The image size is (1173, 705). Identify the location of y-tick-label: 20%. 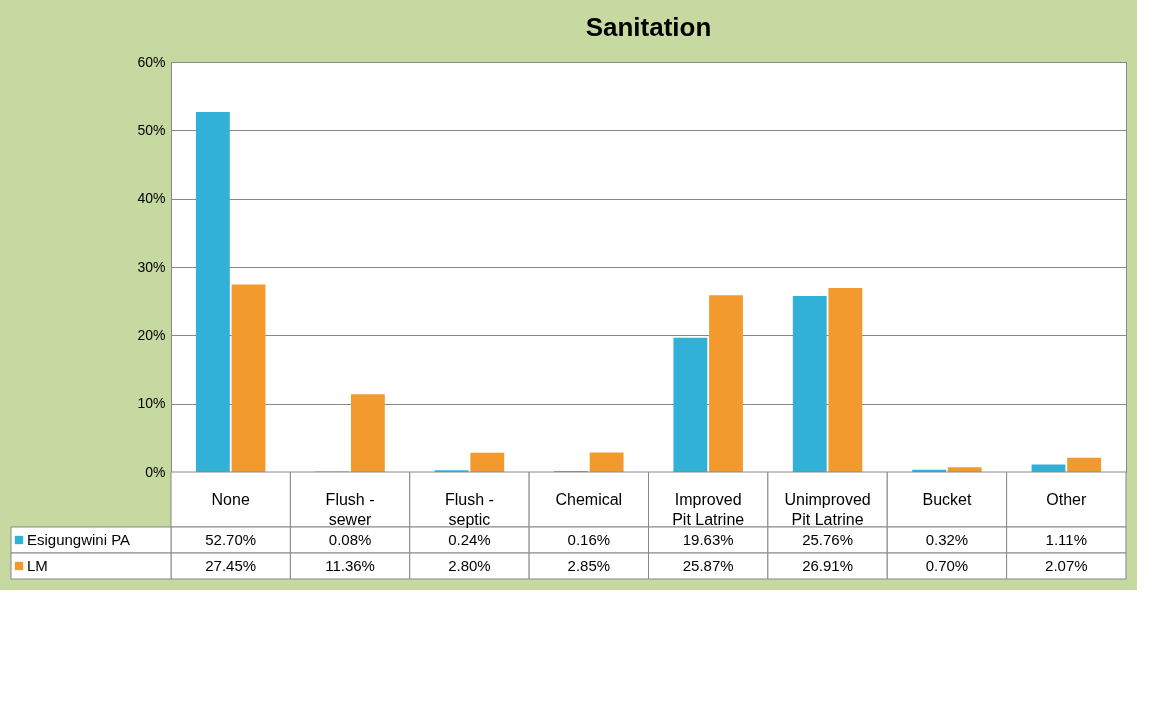
(151, 334).